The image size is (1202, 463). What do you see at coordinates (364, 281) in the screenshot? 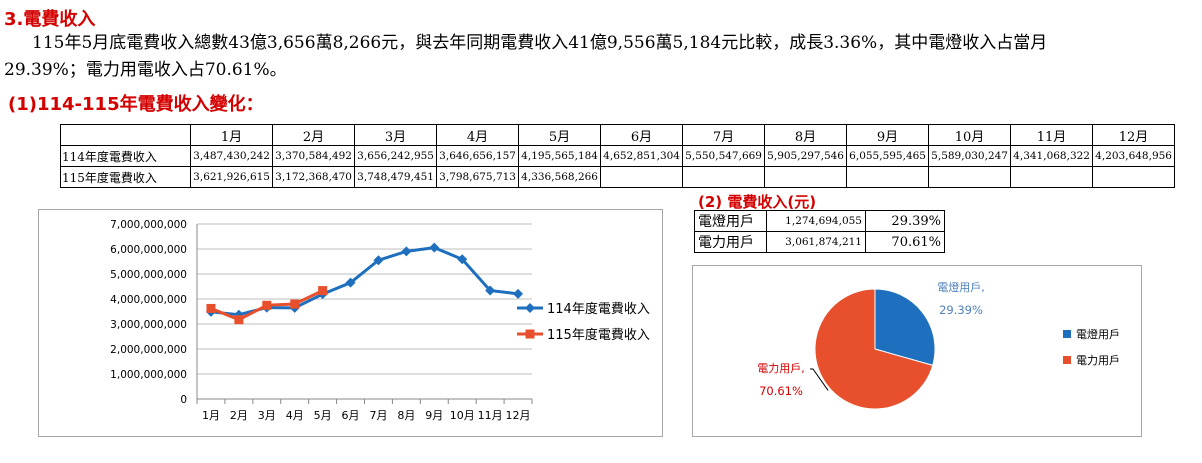
I see `series-line` at bounding box center [364, 281].